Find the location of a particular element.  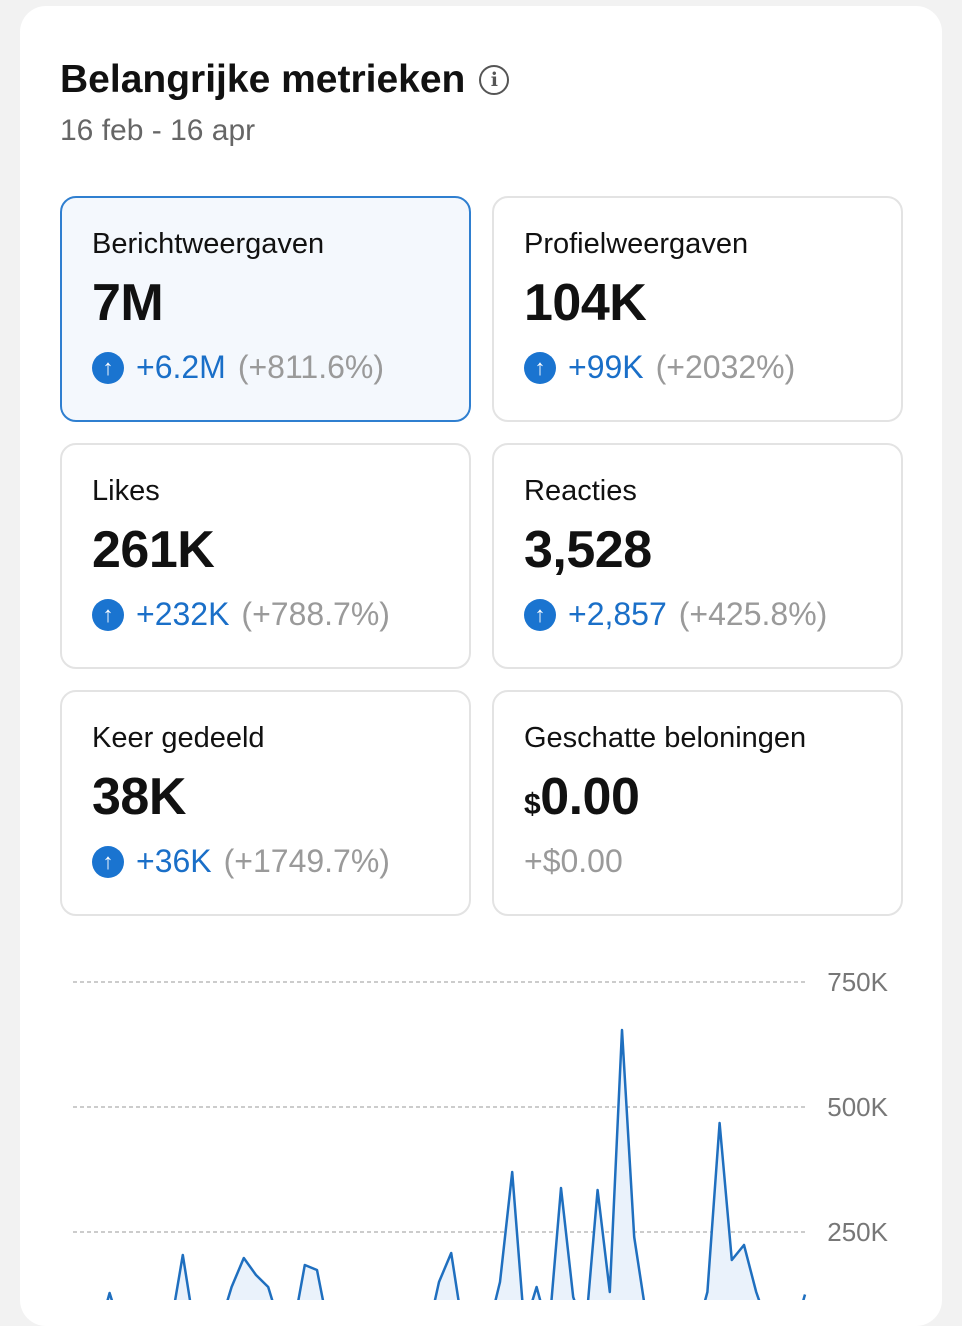

metric-value: 3,528 is located at coordinates (712, 550).